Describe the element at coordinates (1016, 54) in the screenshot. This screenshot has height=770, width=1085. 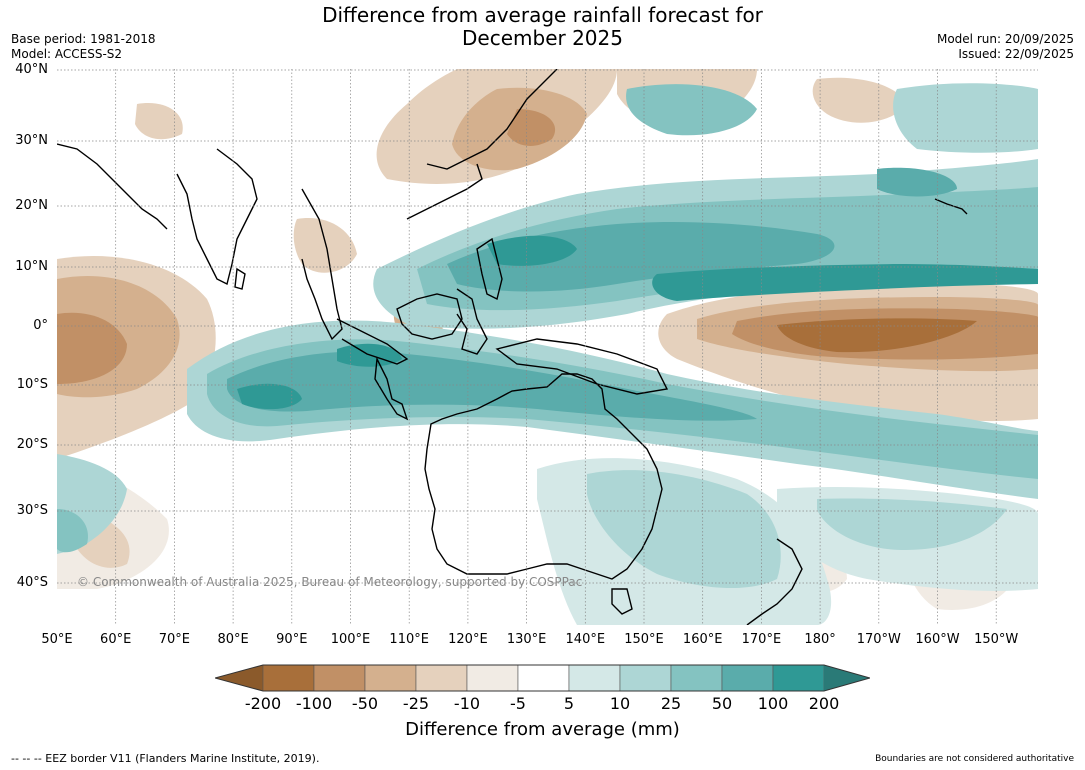
I see `issued-date: Issued: 22/09/2025` at that location.